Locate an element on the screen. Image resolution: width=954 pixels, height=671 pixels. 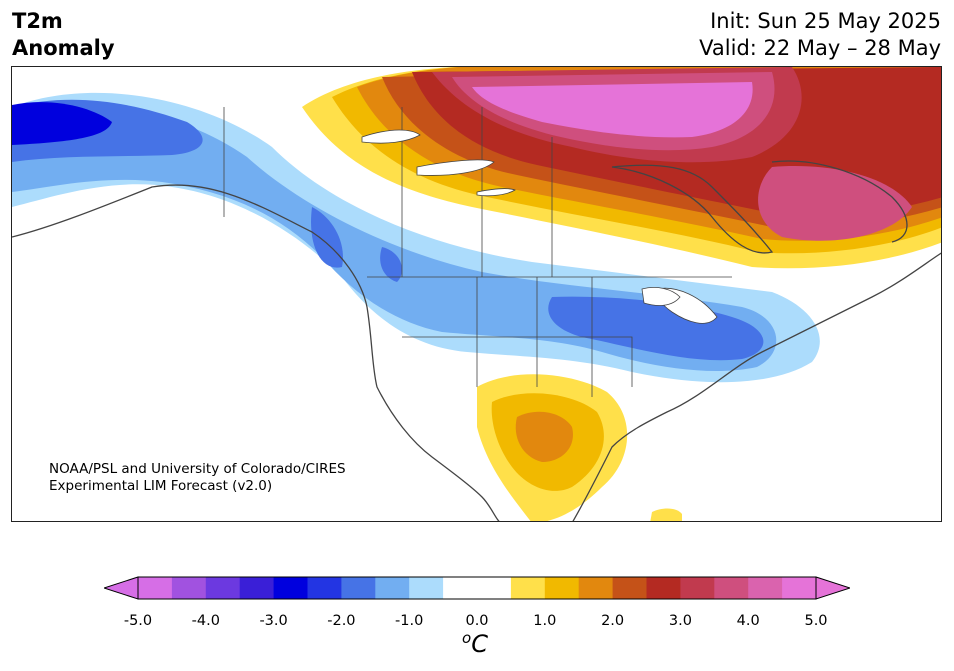
colorbar-tick-label: -5.0 is located at coordinates (138, 621).